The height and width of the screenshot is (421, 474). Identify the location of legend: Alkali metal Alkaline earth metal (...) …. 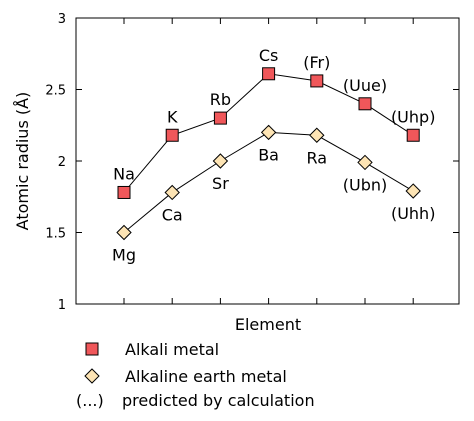
(195, 375).